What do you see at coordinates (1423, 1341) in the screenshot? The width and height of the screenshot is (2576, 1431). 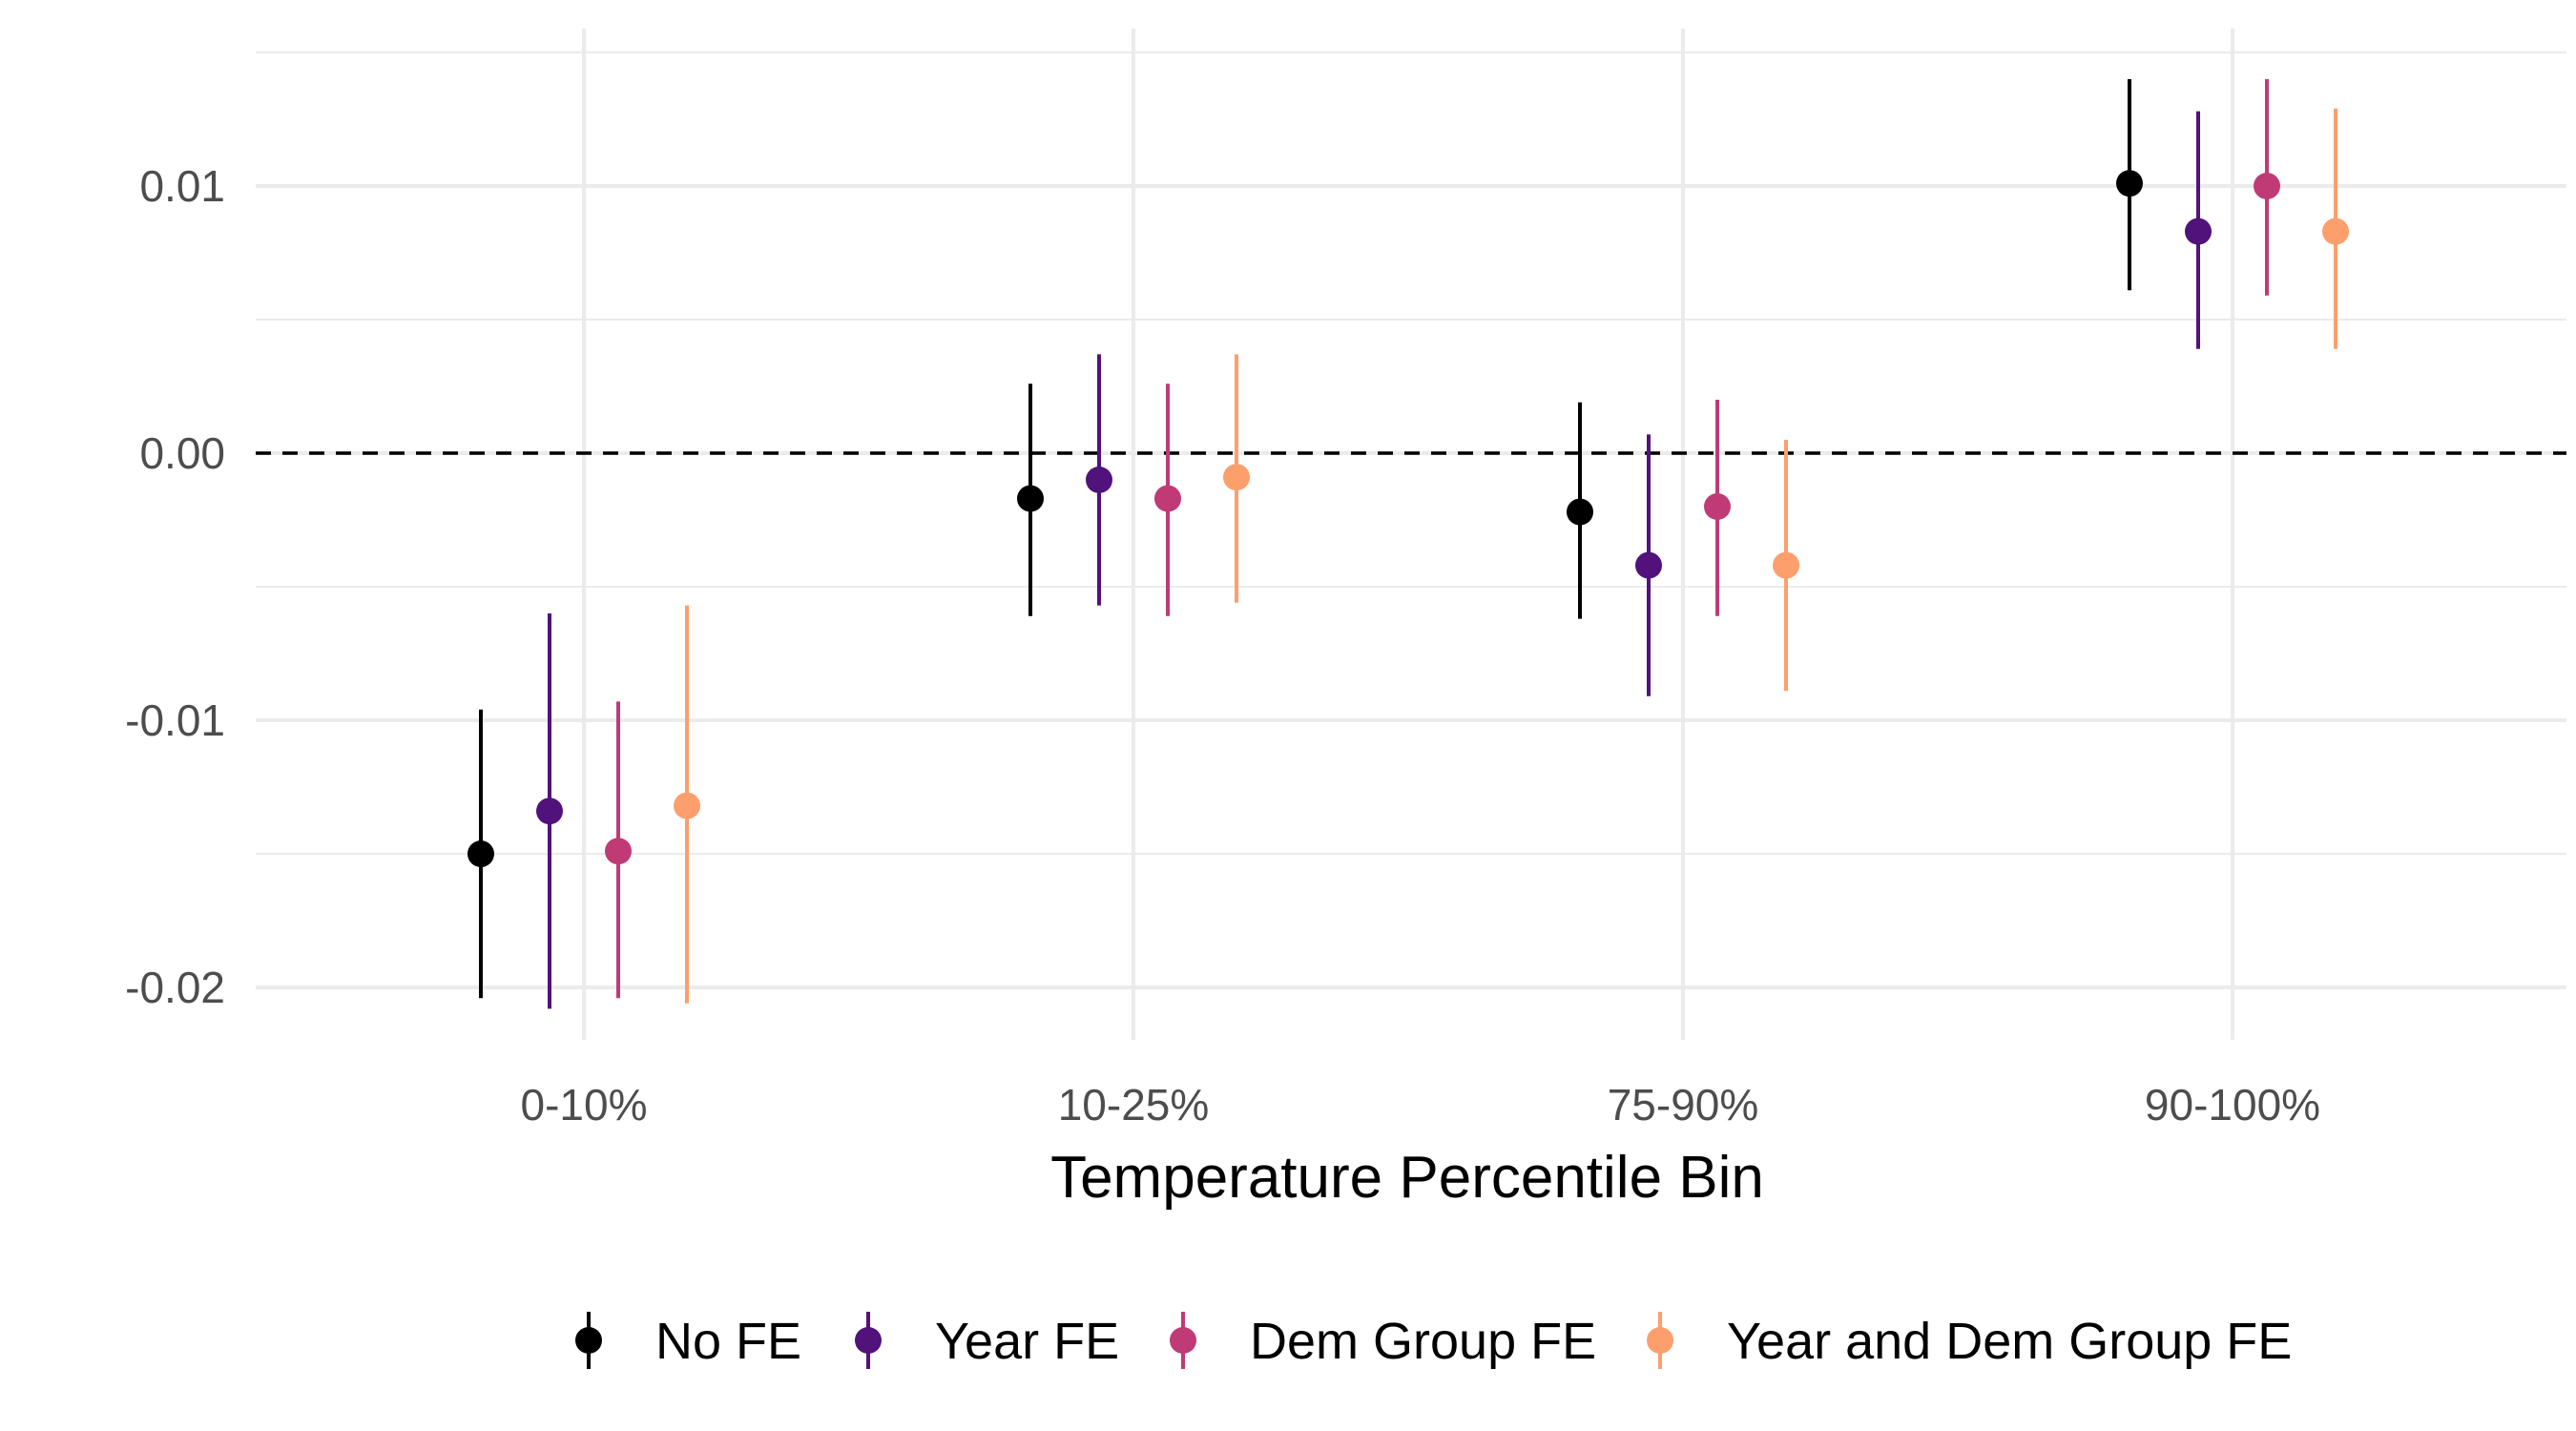 I see `legend-label: Dem Group FE` at bounding box center [1423, 1341].